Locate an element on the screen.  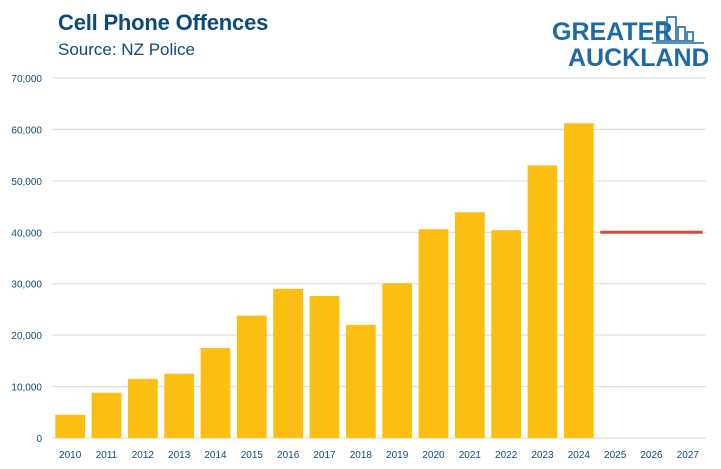
y-tick-label: 10,000 is located at coordinates (26, 388).